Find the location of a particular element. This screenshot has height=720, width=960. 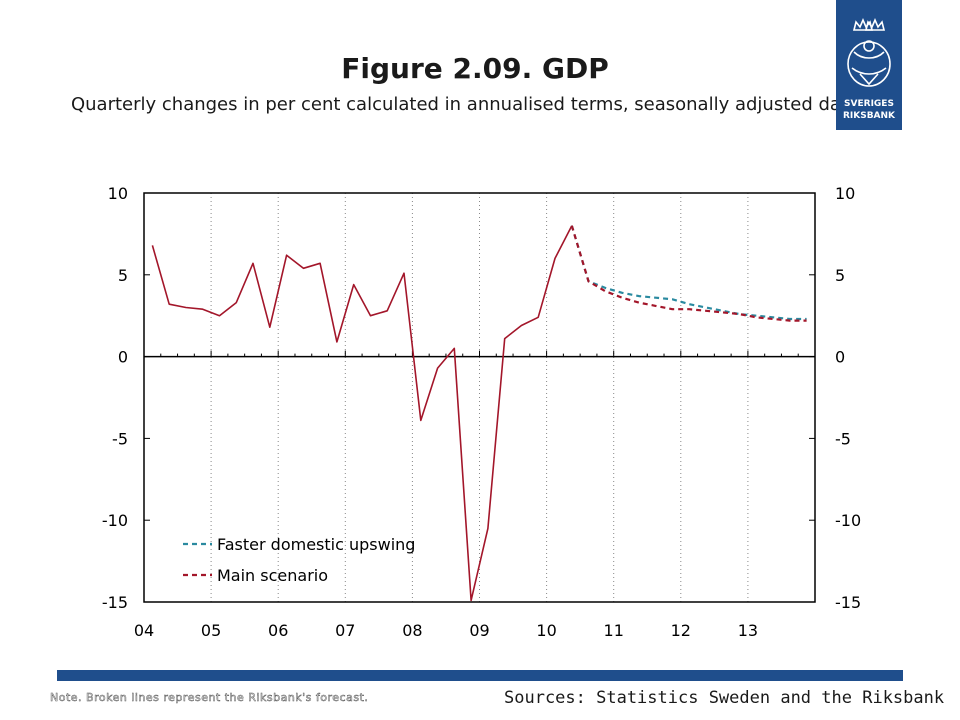

y-tick-label-left: -10 is located at coordinates (115, 520).